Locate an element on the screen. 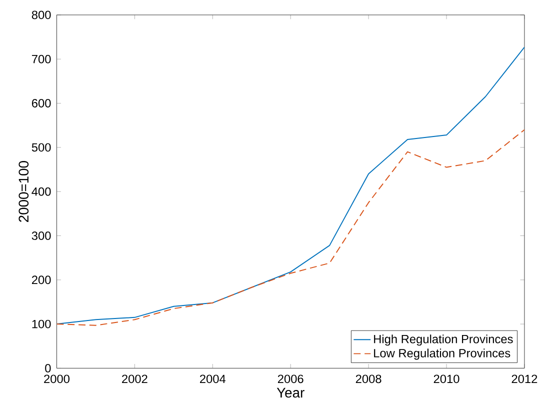 This screenshot has height=417, width=541. x-axis-title: Year is located at coordinates (290, 393).